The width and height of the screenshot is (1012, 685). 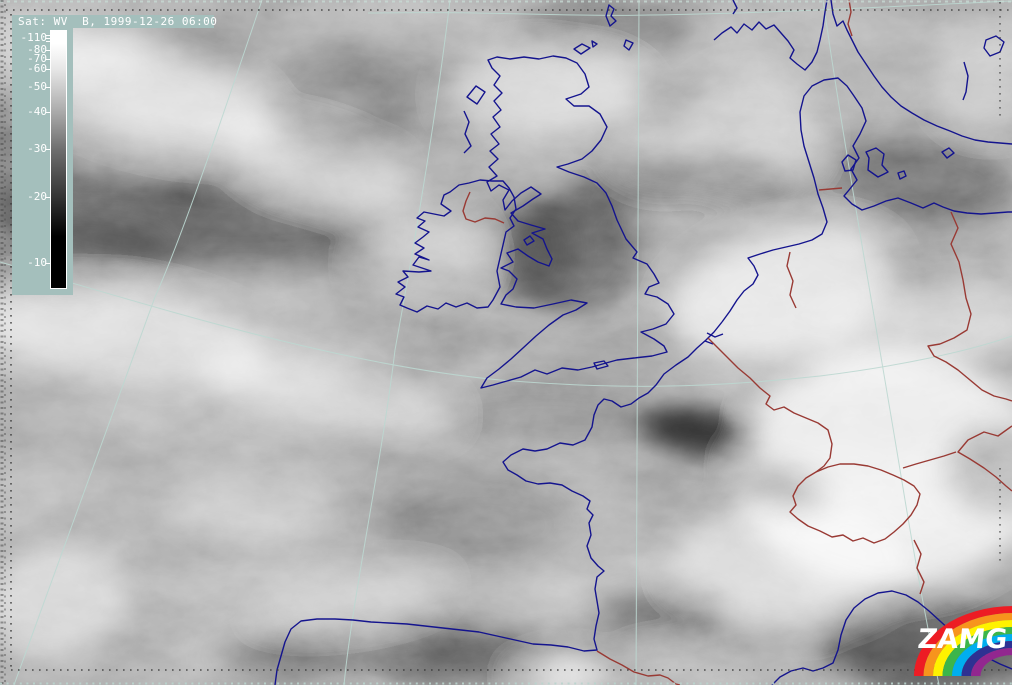 What do you see at coordinates (34, 37) in the screenshot?
I see `colorbar-label: -110` at bounding box center [34, 37].